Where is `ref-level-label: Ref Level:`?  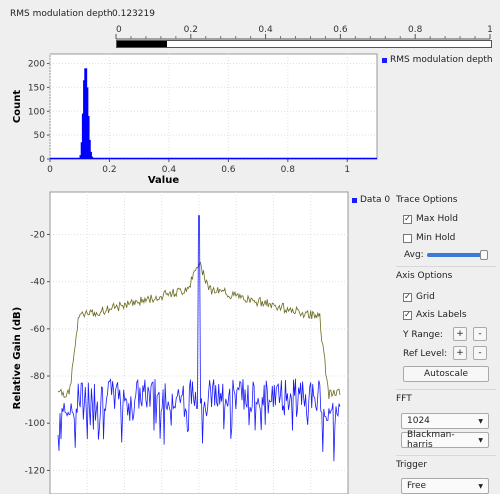 ref-level-label: Ref Level: is located at coordinates (425, 354).